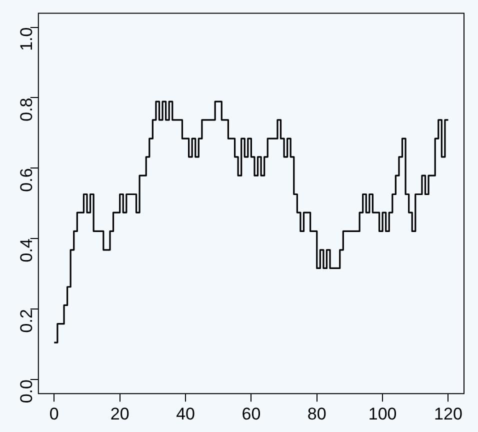 The image size is (478, 432). What do you see at coordinates (26, 321) in the screenshot?
I see `y-tick-label: 0.2` at bounding box center [26, 321].